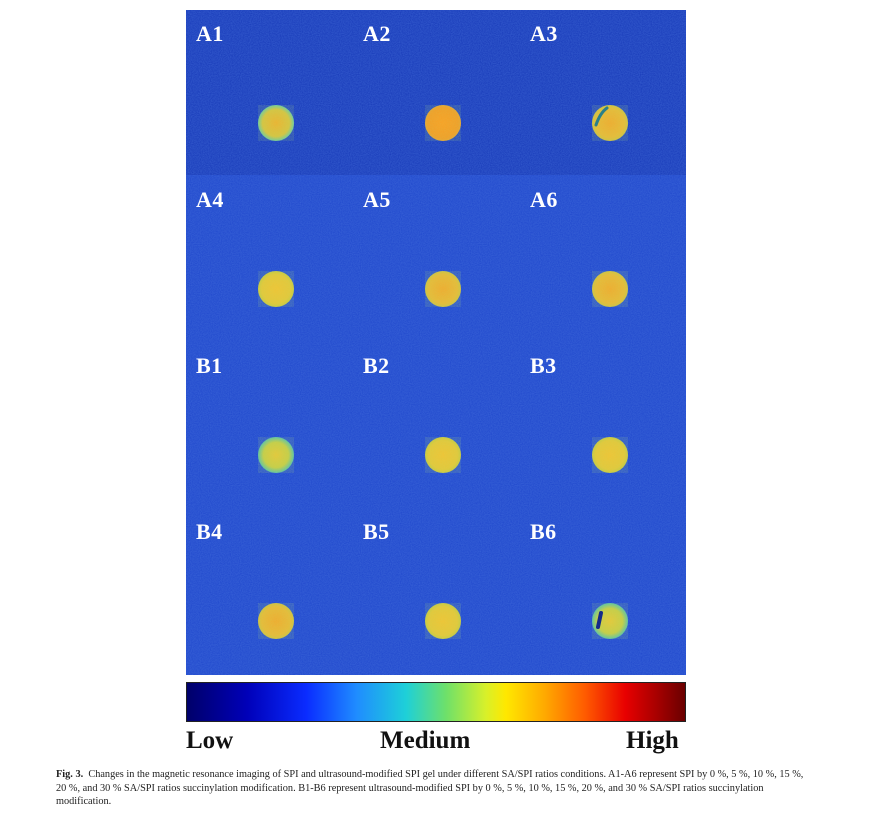 This screenshot has height=814, width=872. Describe the element at coordinates (443, 455) in the screenshot. I see `sample-dot-b2` at that location.